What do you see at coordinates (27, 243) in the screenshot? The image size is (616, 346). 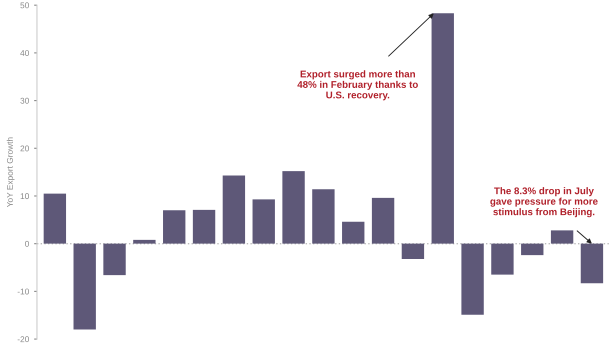 I see `y-tick-label: 0` at bounding box center [27, 243].